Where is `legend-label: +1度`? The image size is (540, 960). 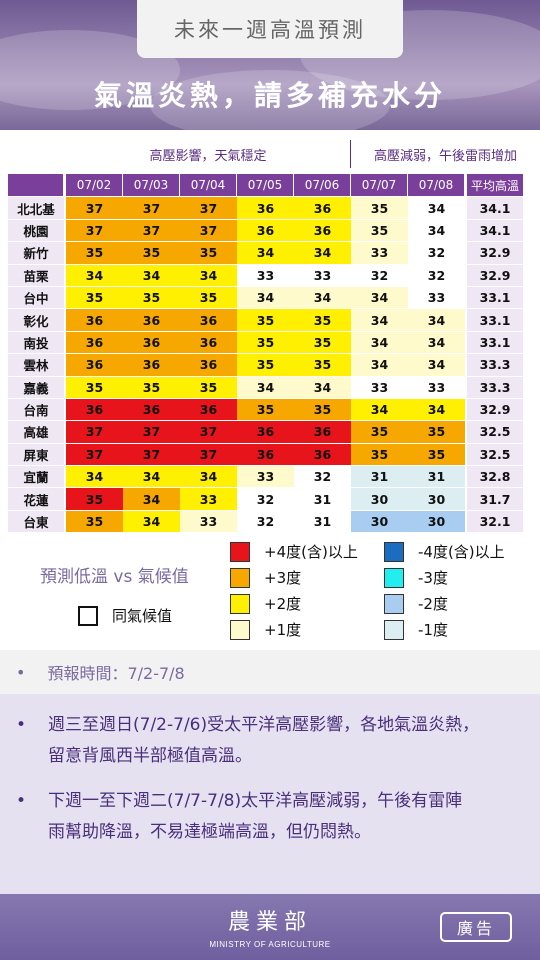 legend-label: +1度 is located at coordinates (283, 630).